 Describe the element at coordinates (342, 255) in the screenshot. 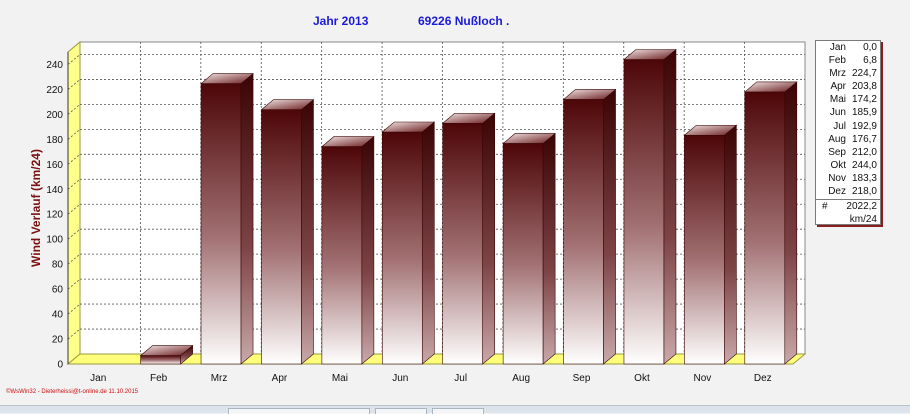

I see `bar-mai` at that location.